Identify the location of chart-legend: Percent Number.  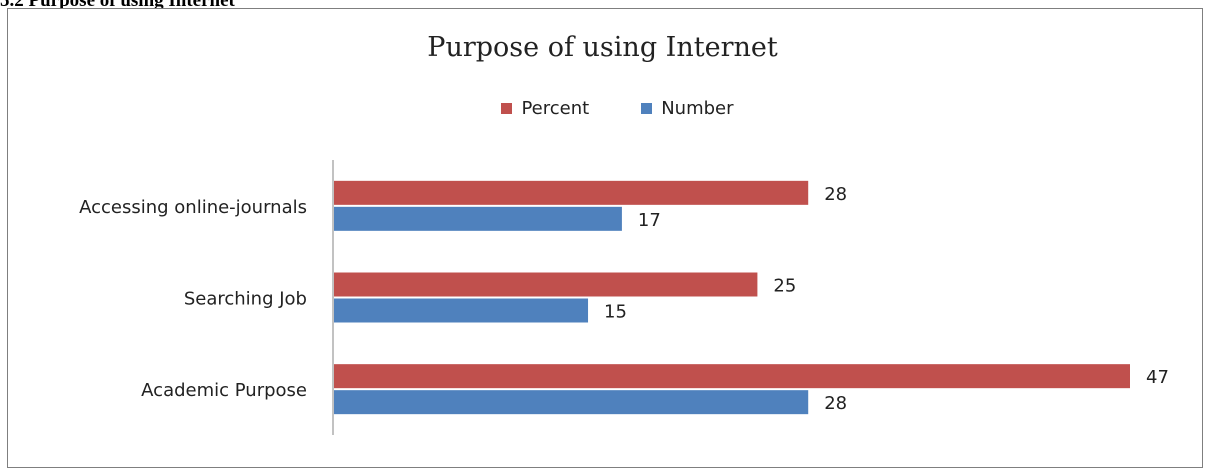
(602, 108).